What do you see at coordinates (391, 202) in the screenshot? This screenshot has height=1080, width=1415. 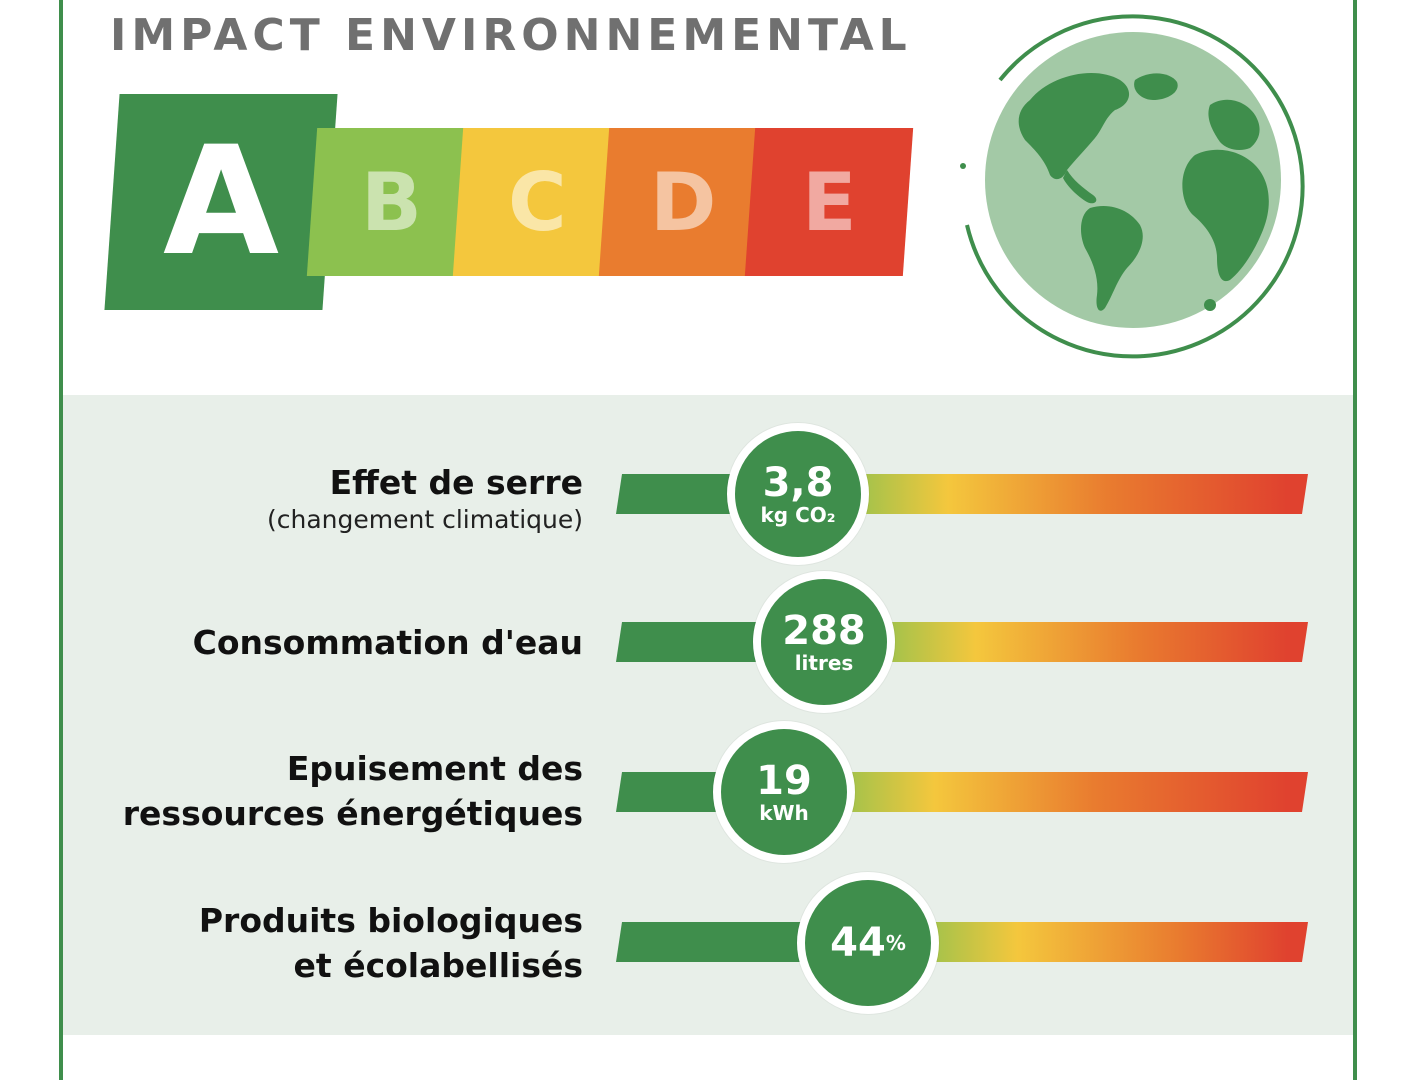 I see `grade-b: B` at bounding box center [391, 202].